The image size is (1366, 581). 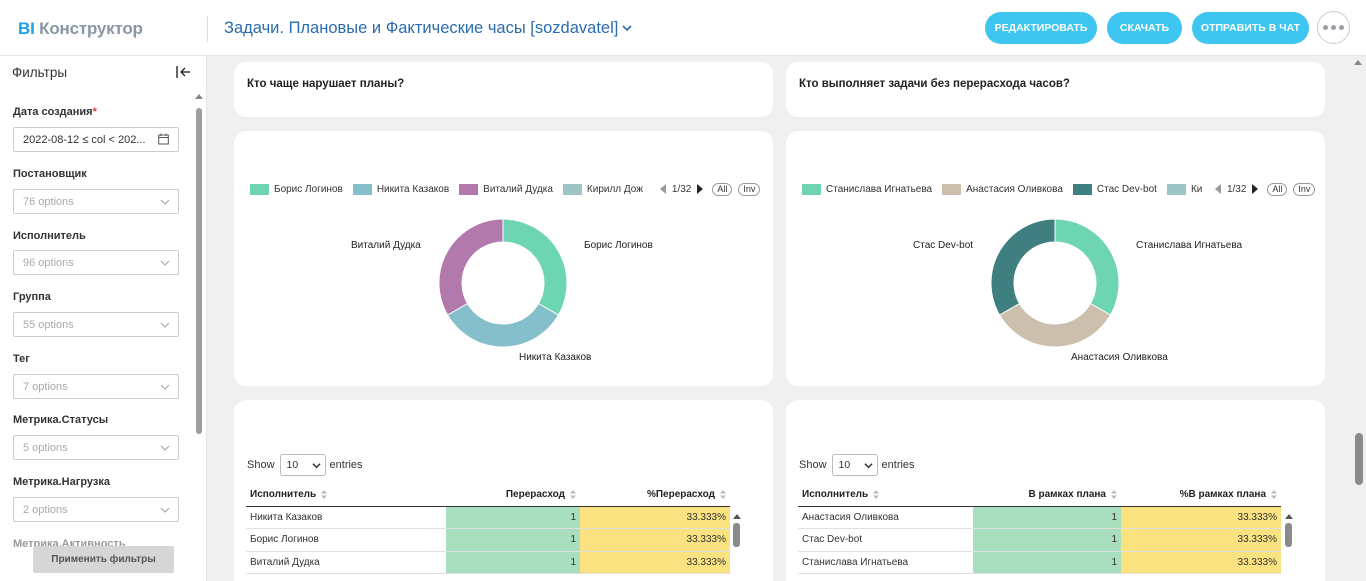 I want to click on header-divider, so click(x=207, y=29).